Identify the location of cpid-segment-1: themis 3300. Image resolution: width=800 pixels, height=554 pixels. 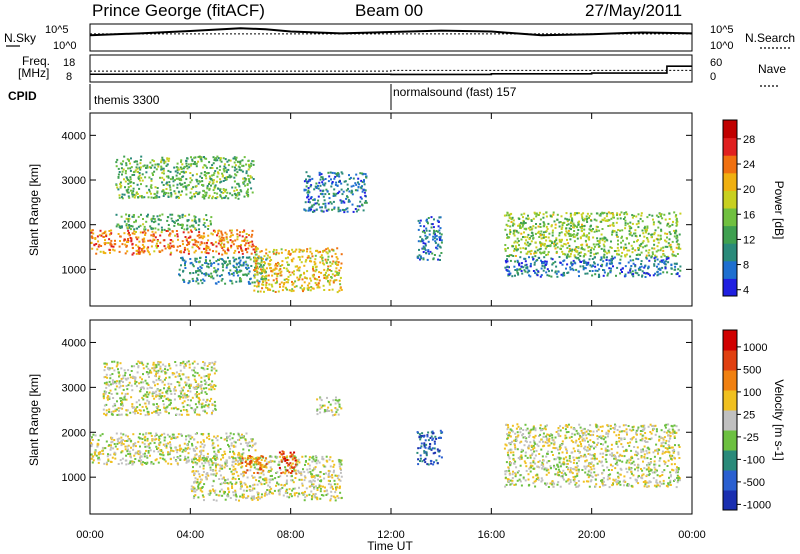
(127, 100).